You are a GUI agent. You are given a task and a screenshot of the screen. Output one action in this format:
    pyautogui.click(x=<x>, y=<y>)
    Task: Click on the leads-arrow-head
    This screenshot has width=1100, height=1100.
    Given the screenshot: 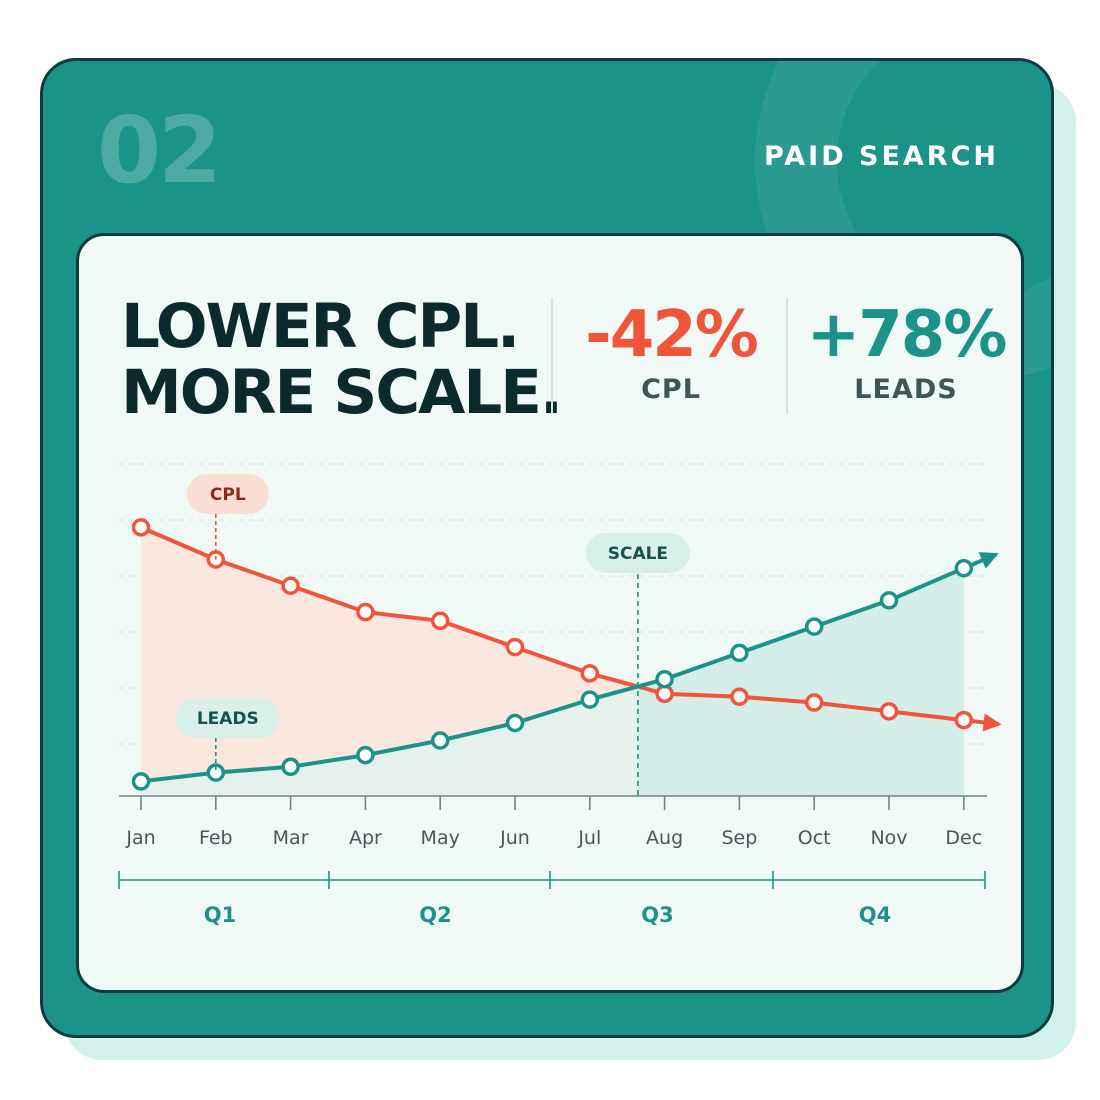 What is the action you would take?
    pyautogui.click(x=988, y=560)
    